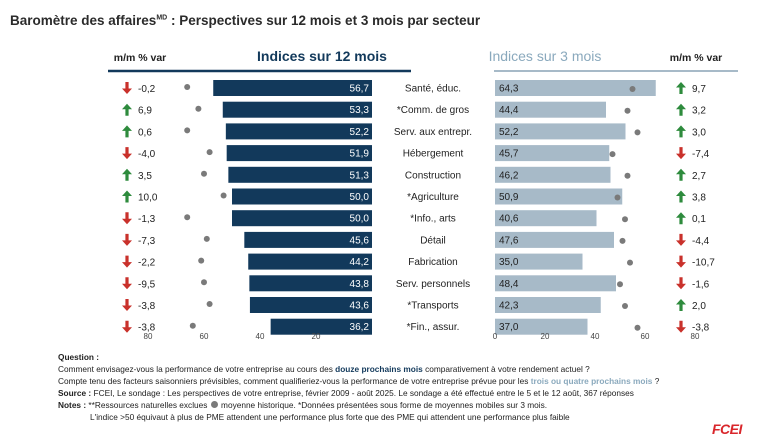 This screenshot has width=782, height=445. Describe the element at coordinates (360, 197) in the screenshot. I see `bar-12m-label: 50,0` at that location.